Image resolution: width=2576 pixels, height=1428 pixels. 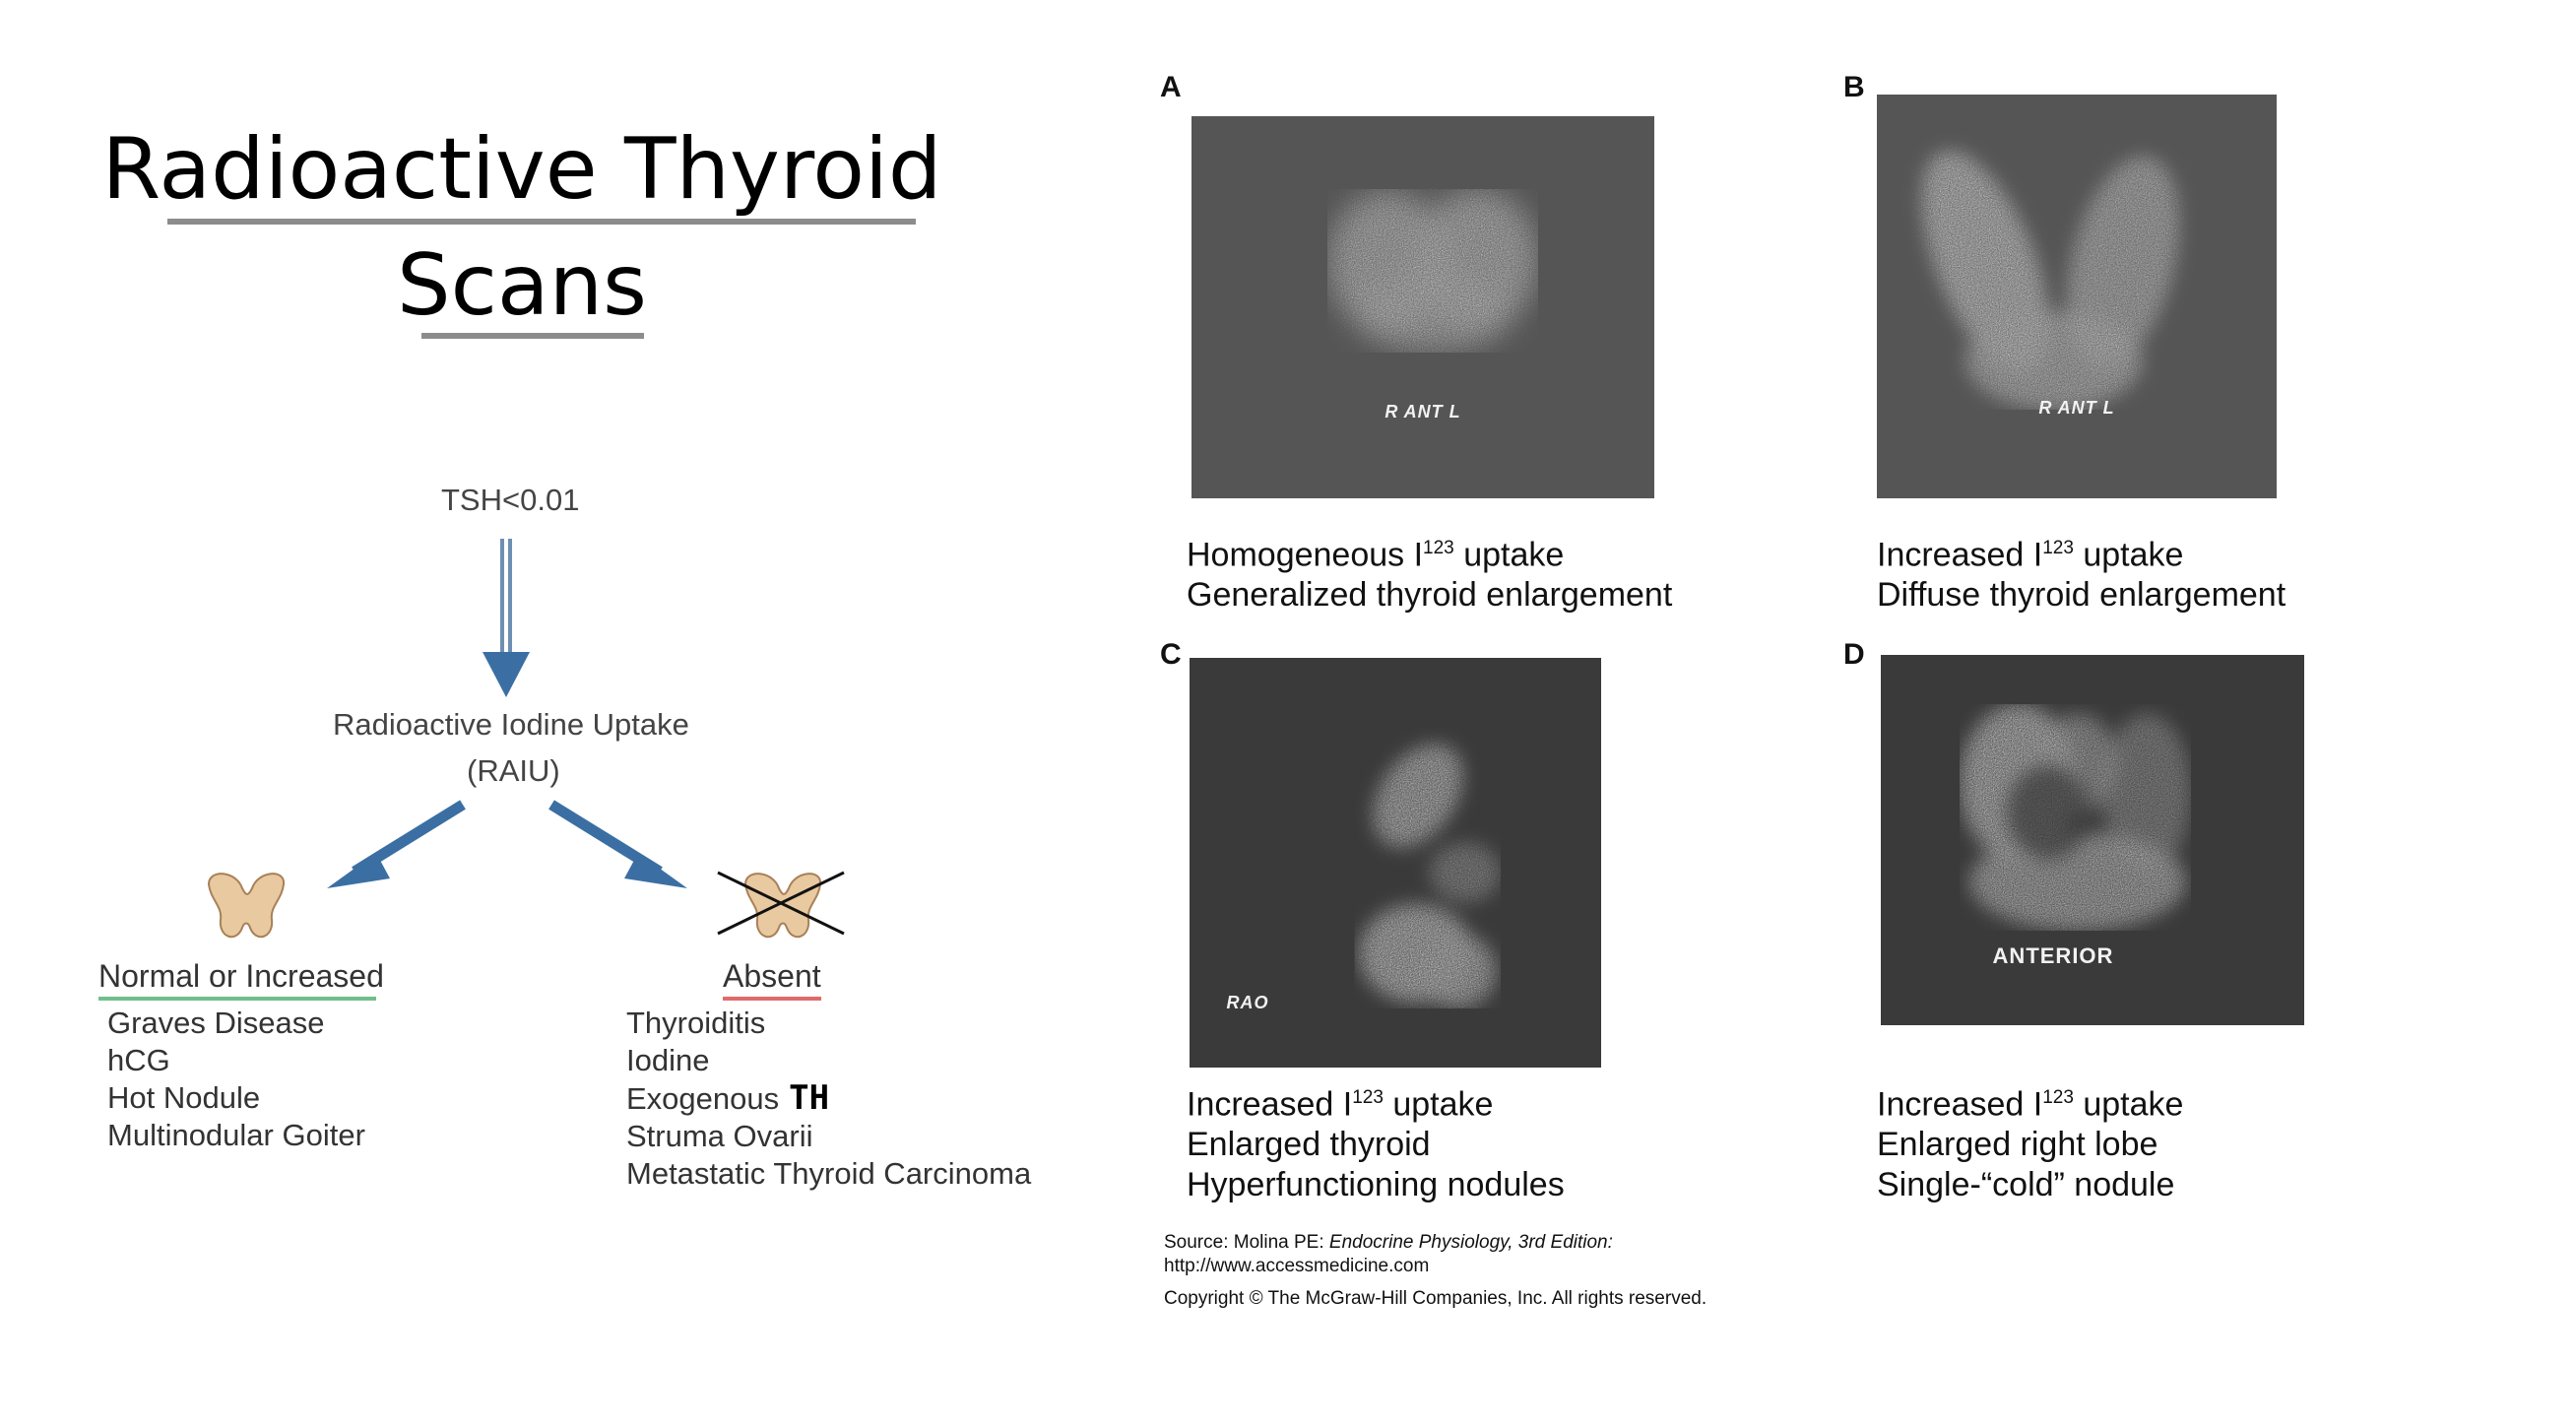 I want to click on scan-d-uptake, so click(x=2075, y=817).